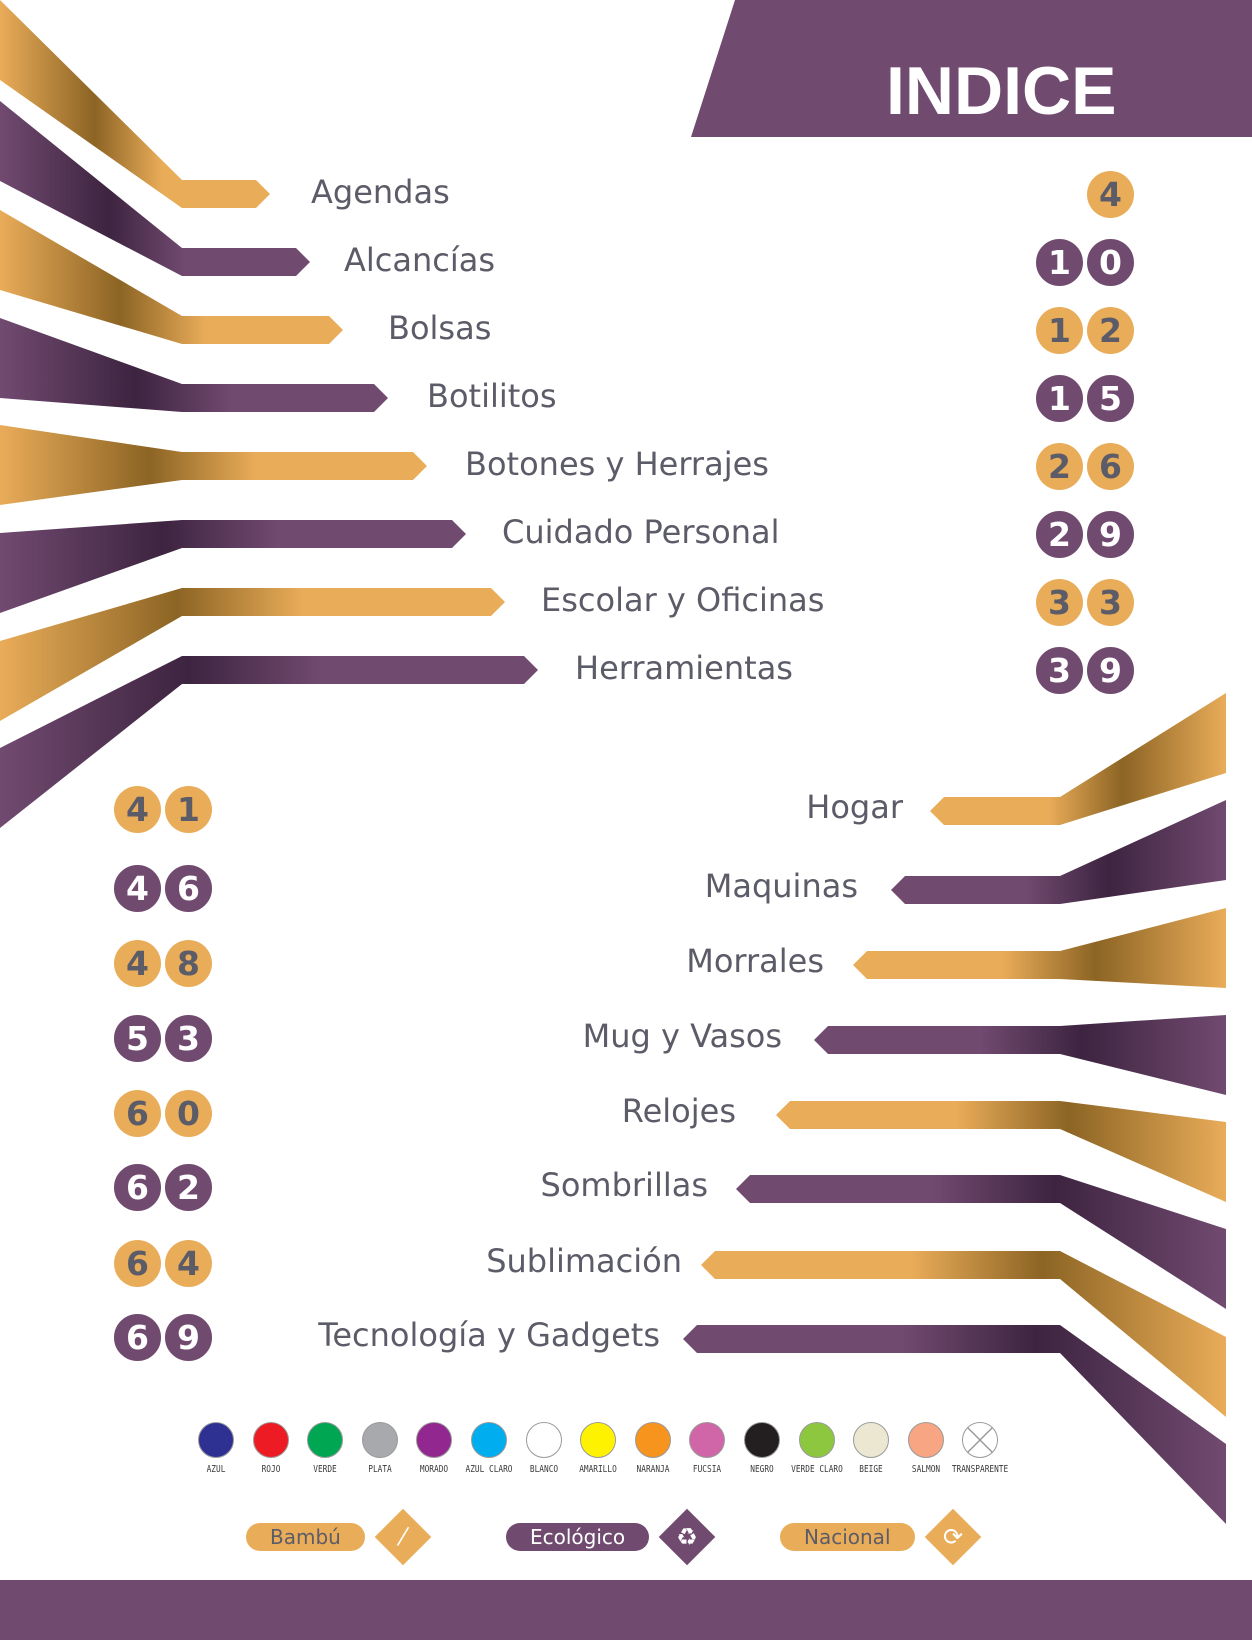  Describe the element at coordinates (641, 532) in the screenshot. I see `index-entry-label: Cuidado Personal` at that location.